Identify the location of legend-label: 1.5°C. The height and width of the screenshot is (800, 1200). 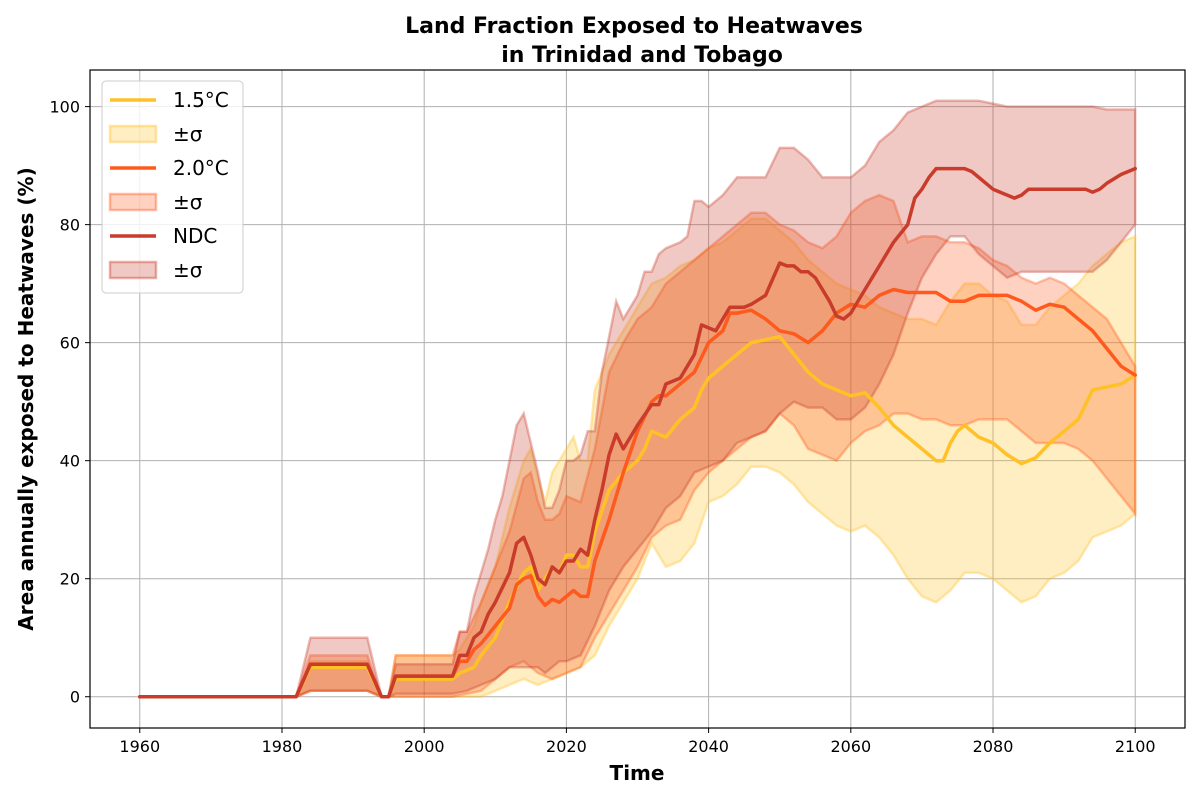
(201, 100).